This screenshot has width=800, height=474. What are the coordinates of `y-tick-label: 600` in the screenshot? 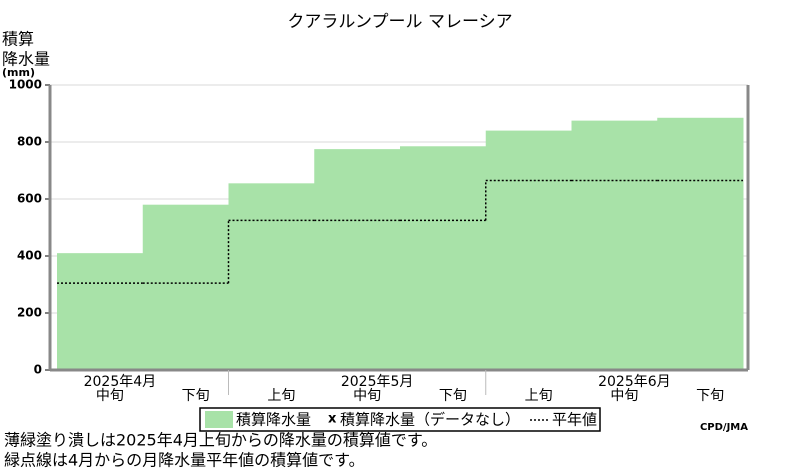 It's located at (29, 199).